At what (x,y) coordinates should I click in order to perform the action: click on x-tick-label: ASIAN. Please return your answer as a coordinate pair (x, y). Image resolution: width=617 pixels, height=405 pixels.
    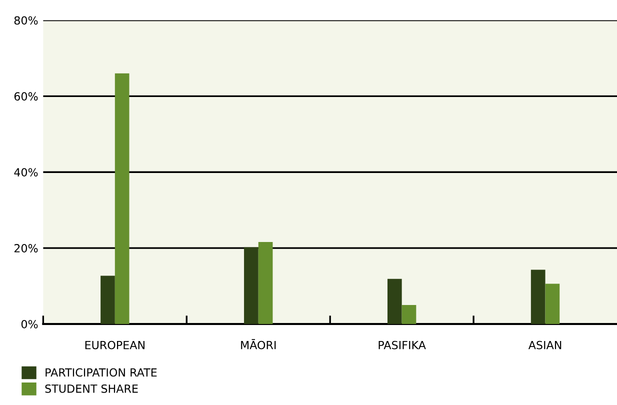
    Looking at the image, I should click on (545, 345).